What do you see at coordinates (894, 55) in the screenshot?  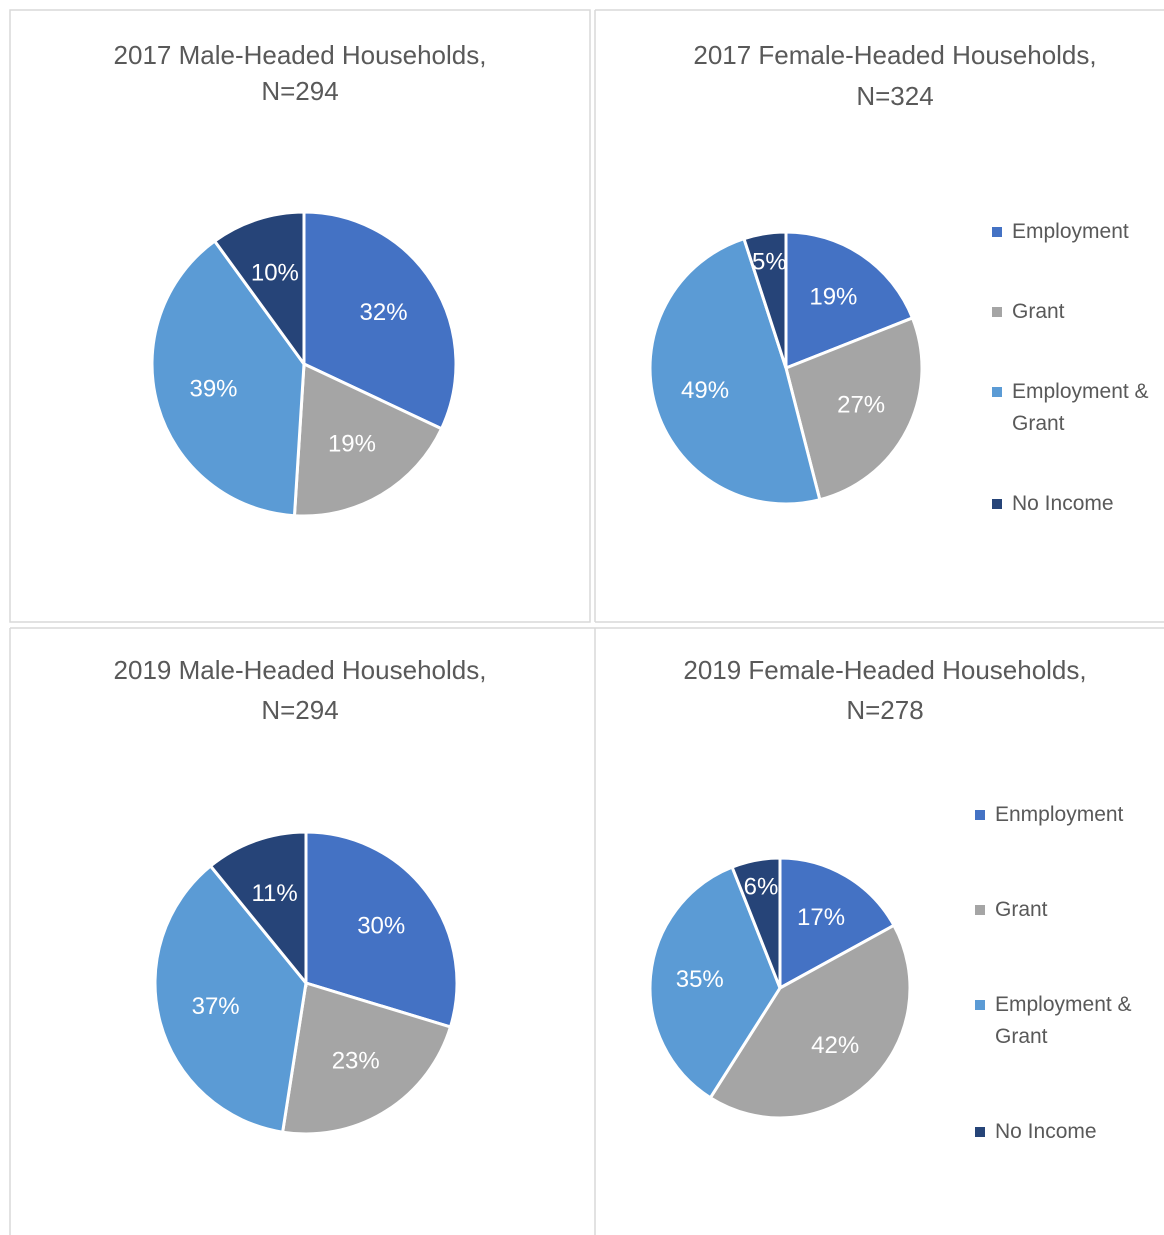 I see `chart-title: 2017 Female-Headed Households,` at bounding box center [894, 55].